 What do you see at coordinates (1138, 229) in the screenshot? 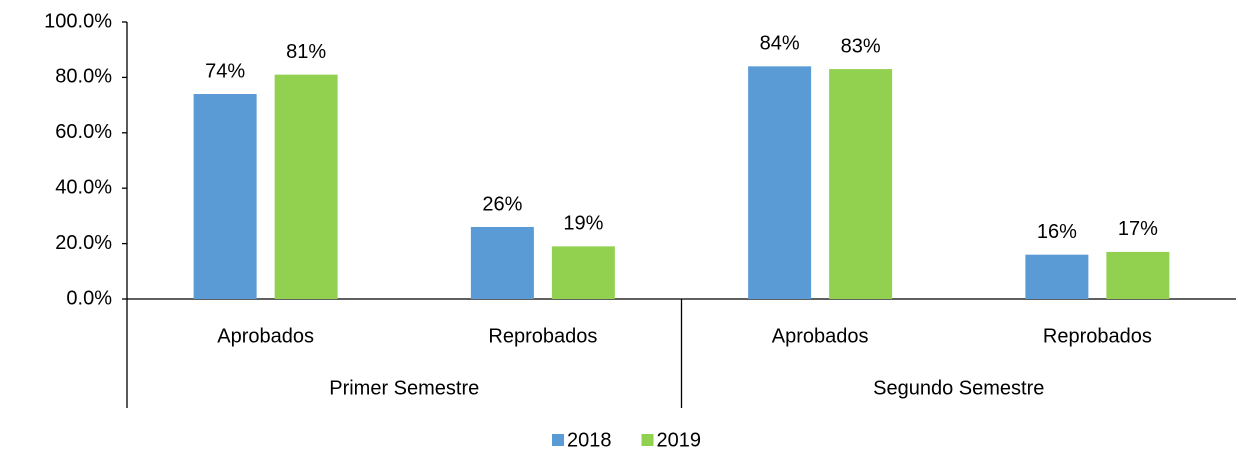
I see `data-label: 17%` at bounding box center [1138, 229].